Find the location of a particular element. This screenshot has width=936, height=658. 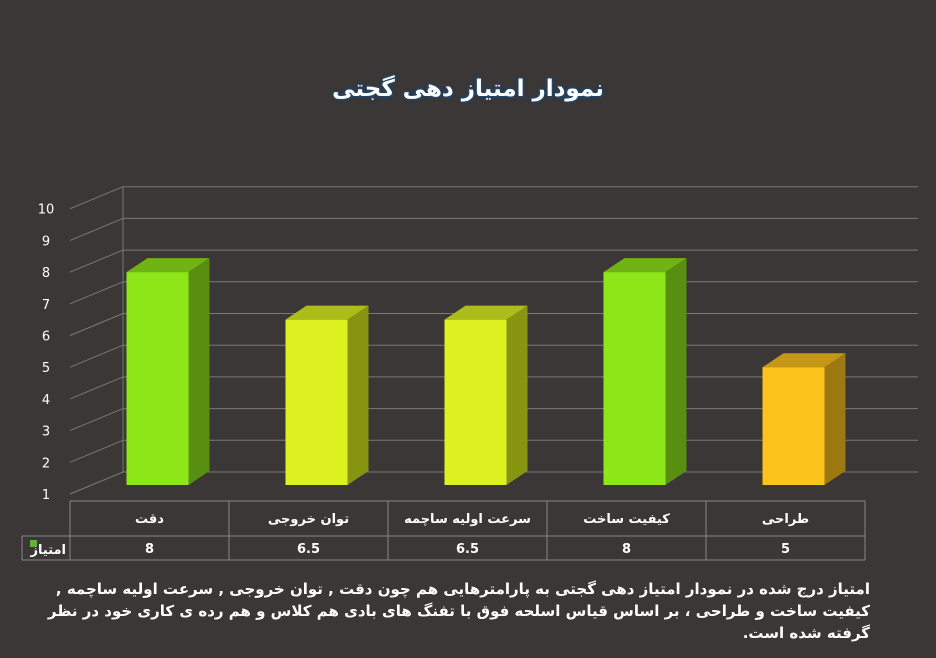

y-tick-label: 8 is located at coordinates (46, 273).